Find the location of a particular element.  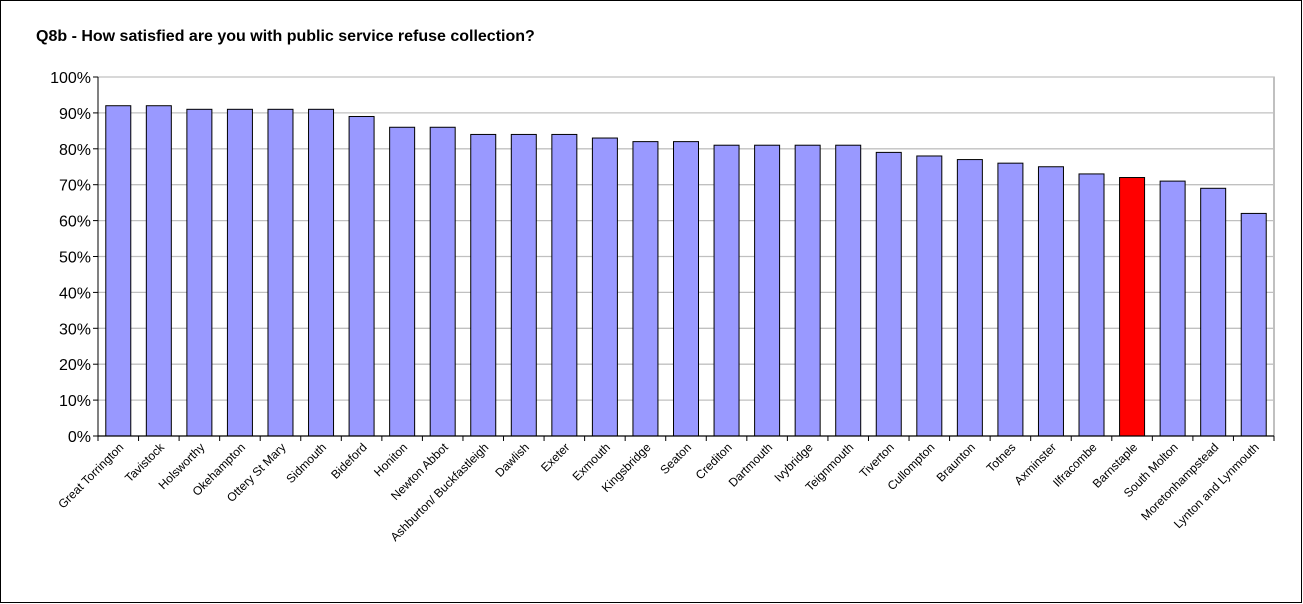

y-tick-label: 100% is located at coordinates (70, 78).